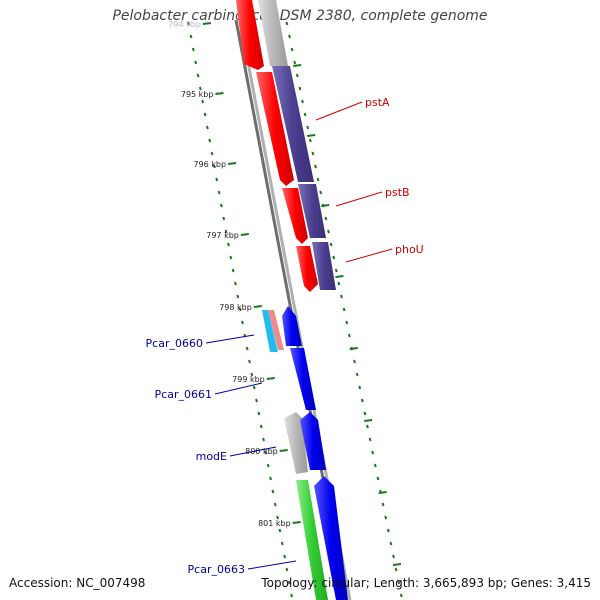 The height and width of the screenshot is (600, 600). What do you see at coordinates (273, 33) in the screenshot?
I see `gene-arrow-gray` at bounding box center [273, 33].